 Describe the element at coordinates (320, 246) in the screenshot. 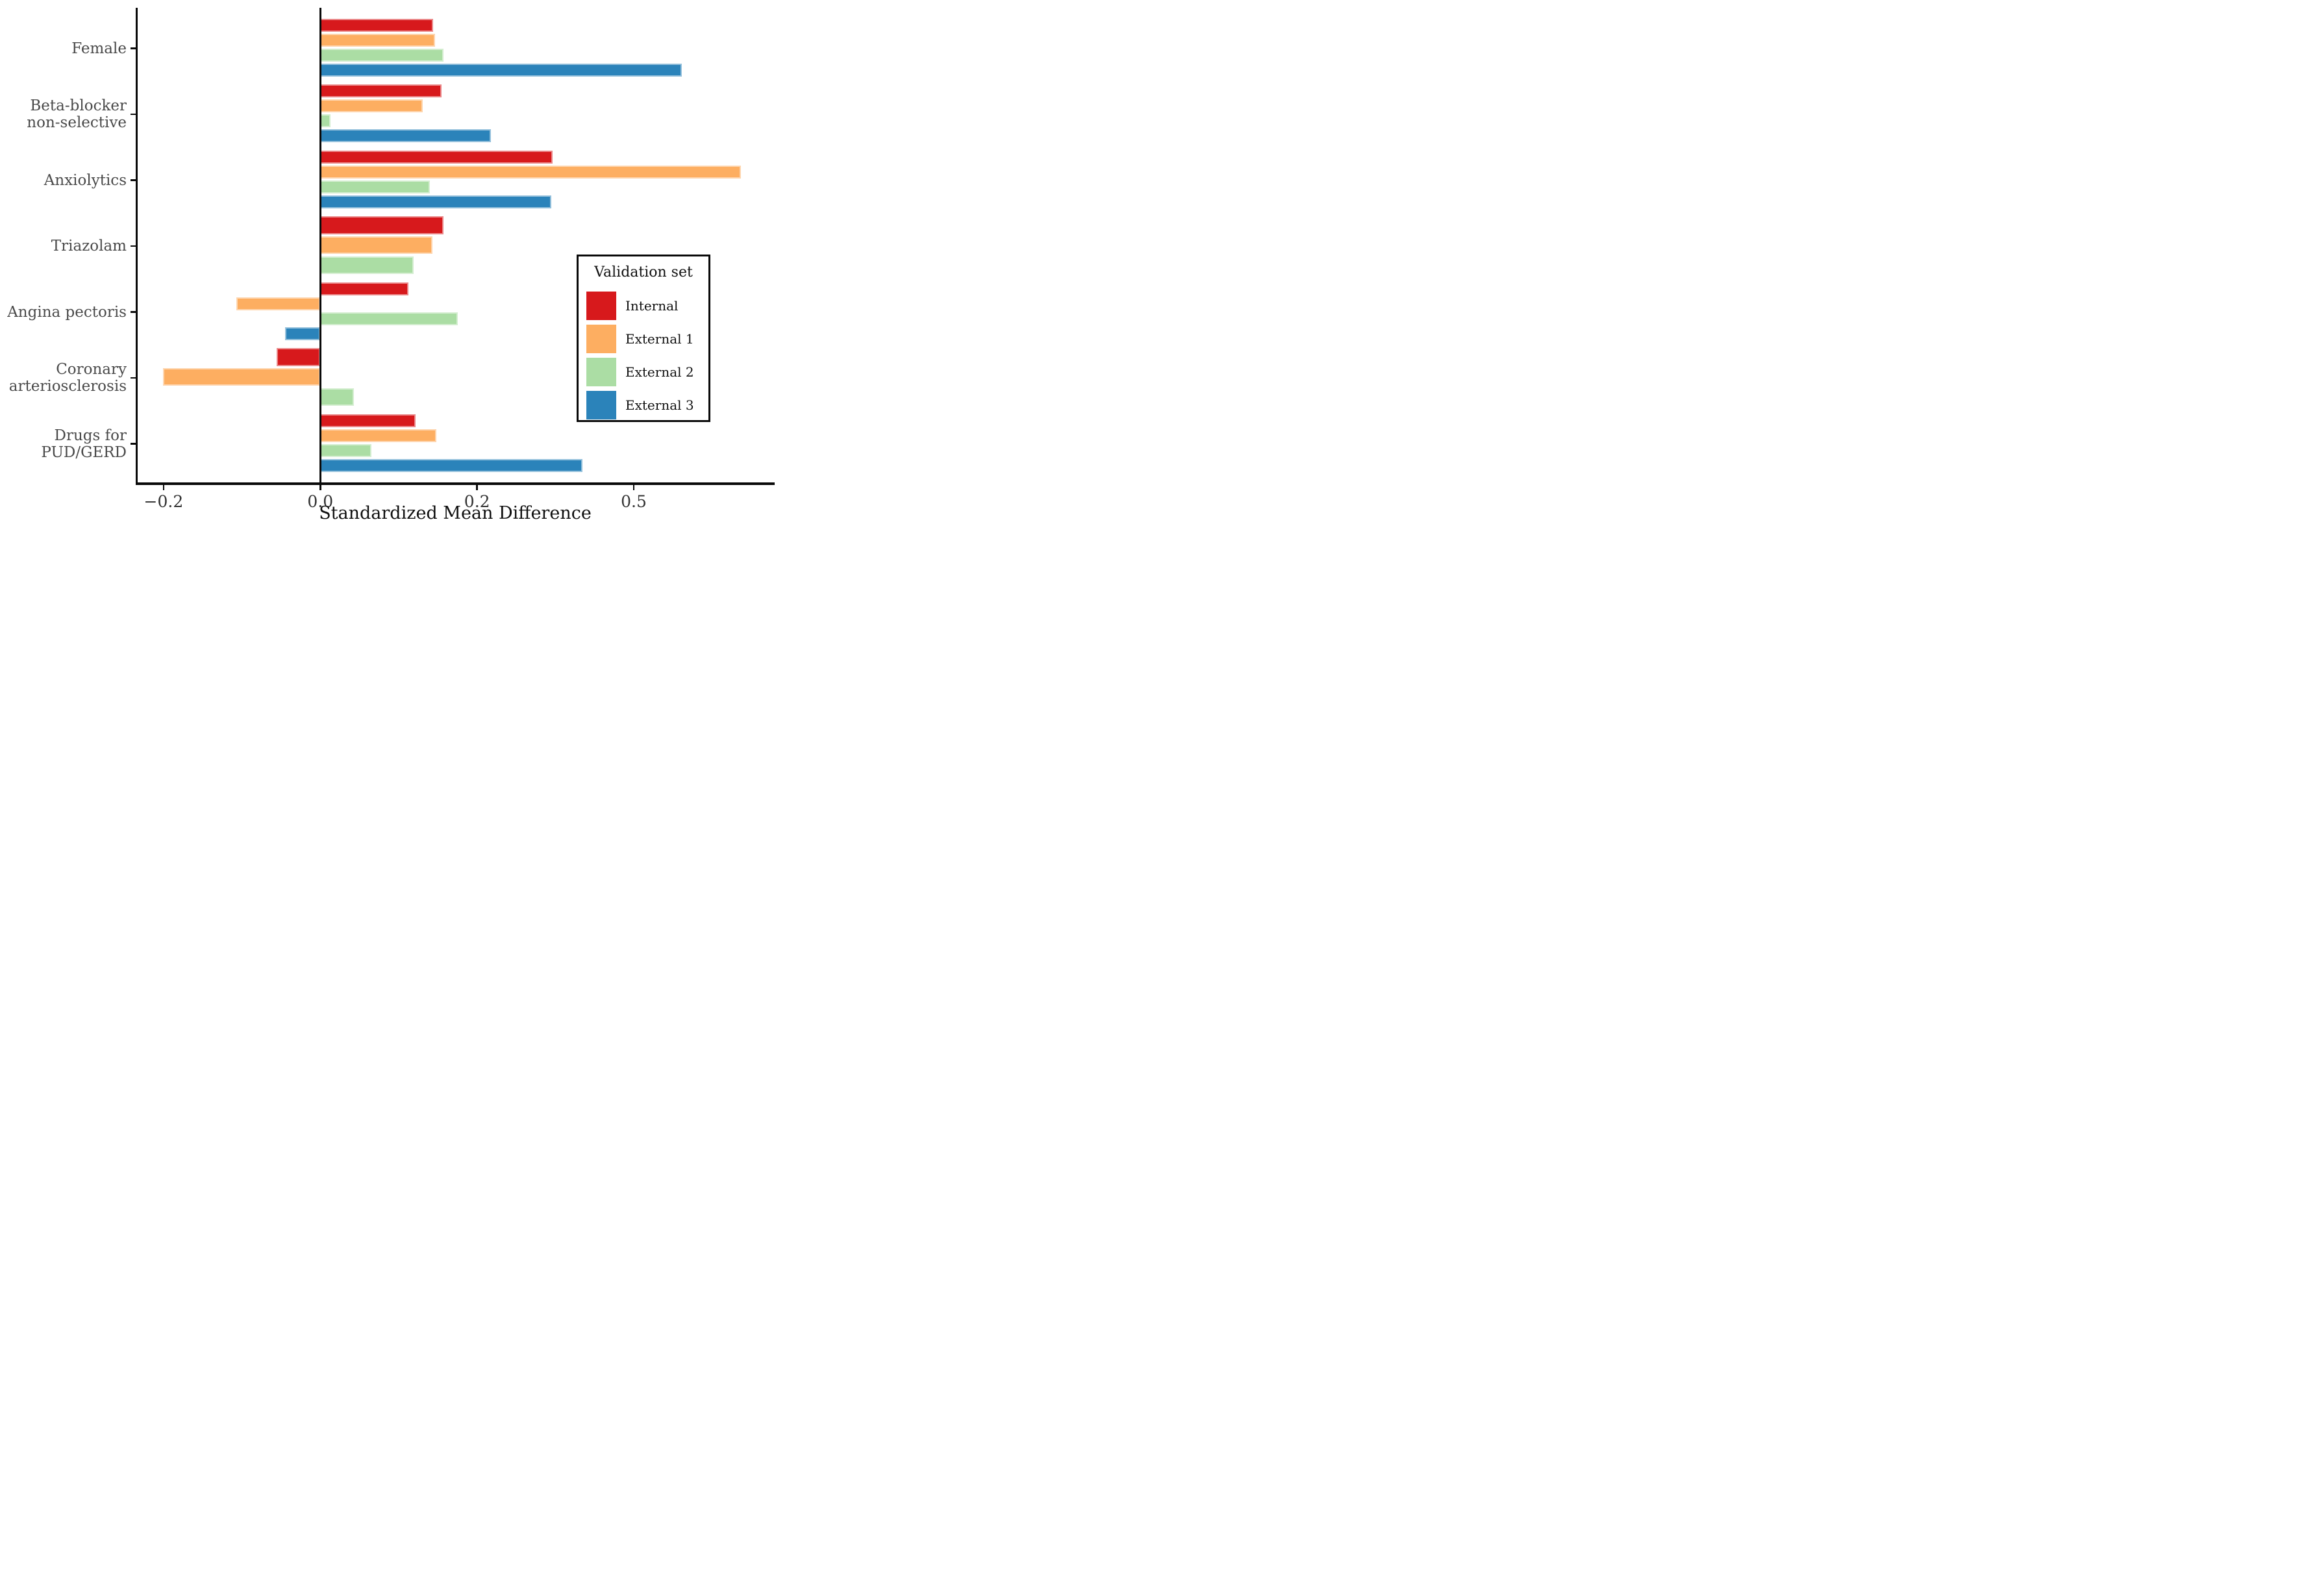

I see `zero-reference-line` at that location.